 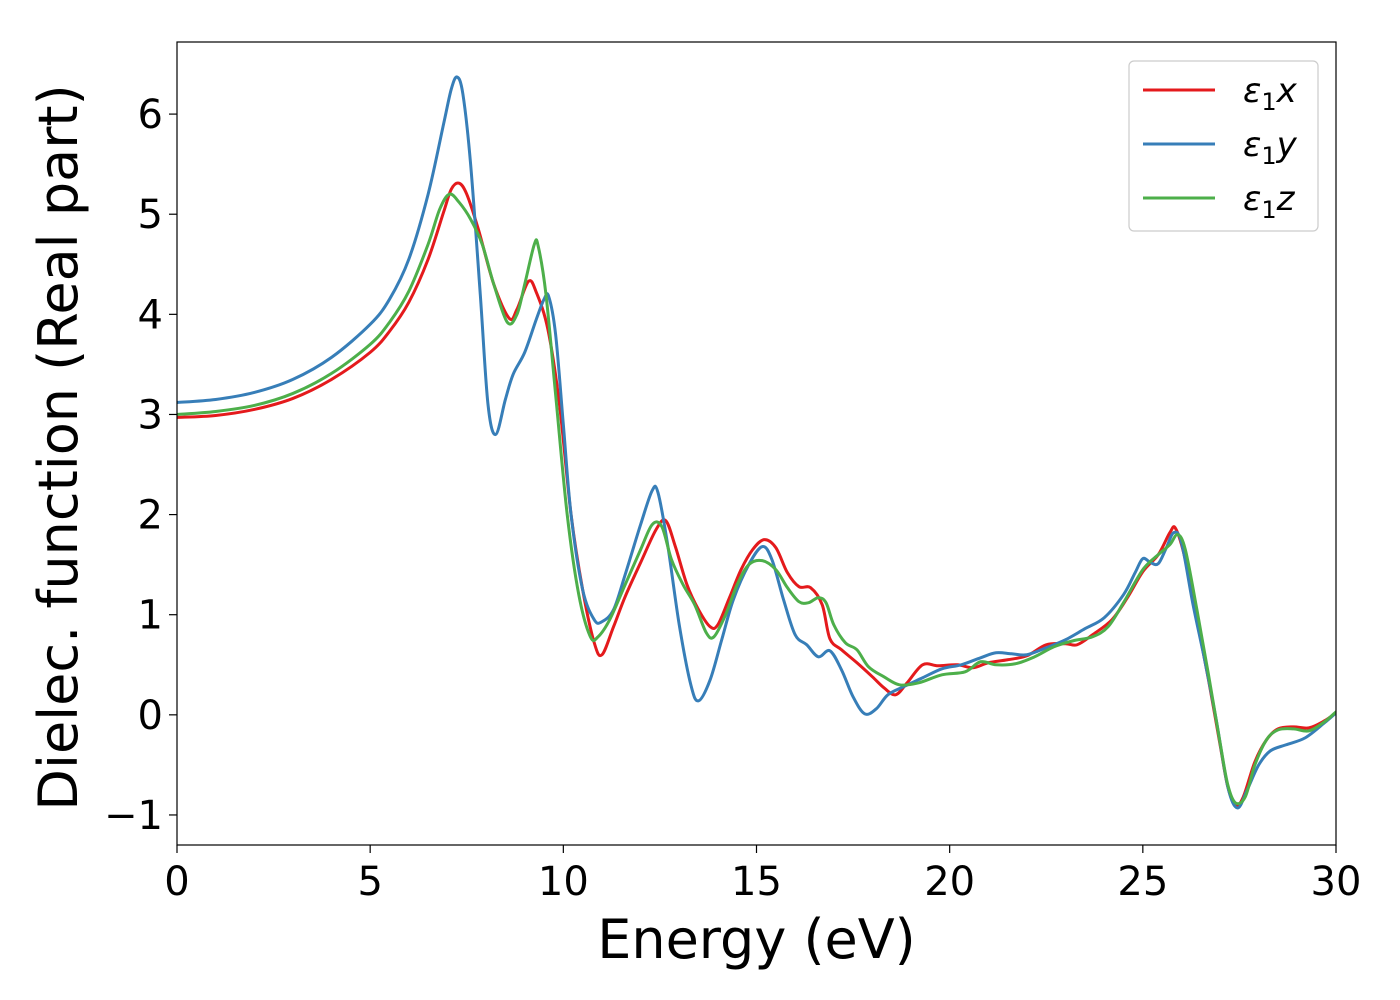 I want to click on x-axis-ticks: 0 5 10 15 20 25 30, so click(x=762, y=875).